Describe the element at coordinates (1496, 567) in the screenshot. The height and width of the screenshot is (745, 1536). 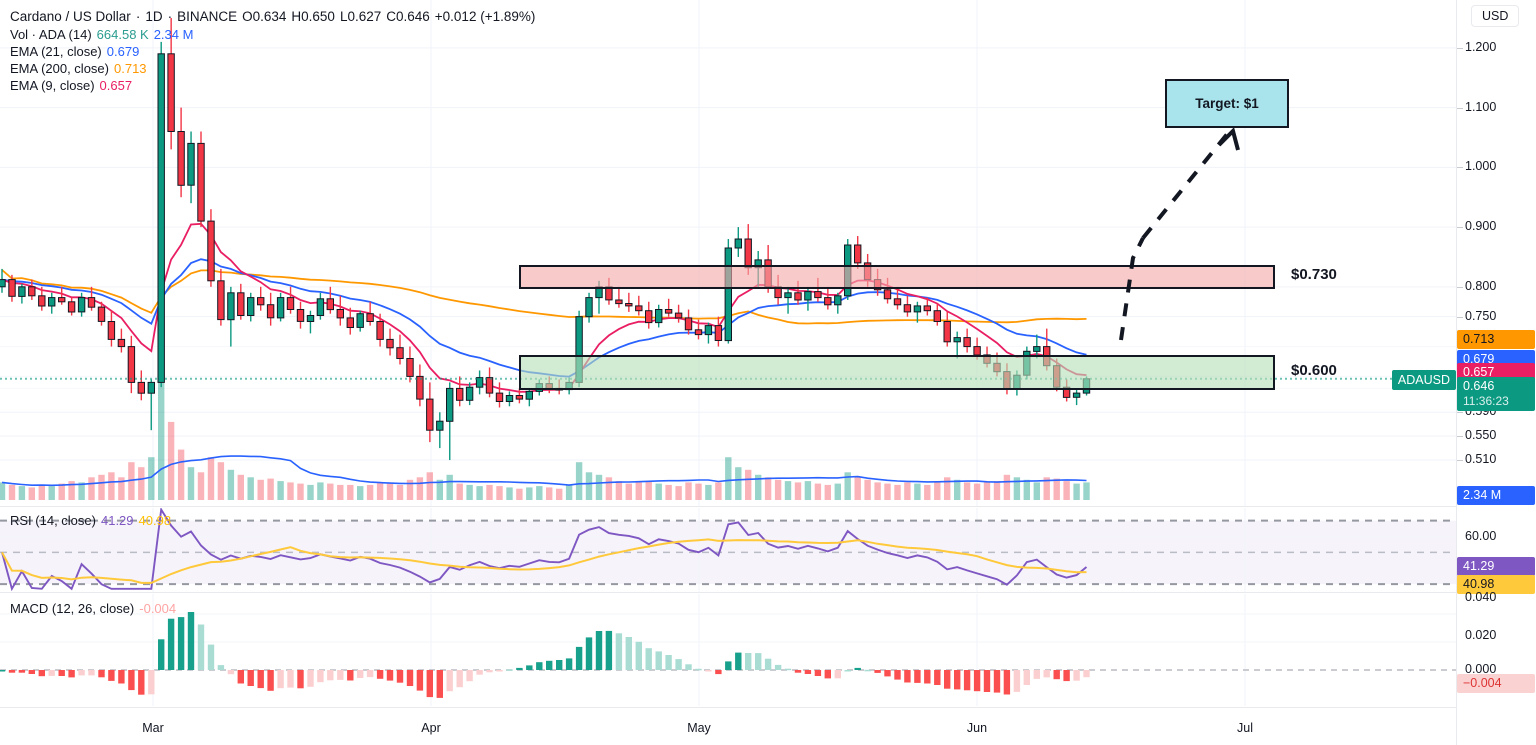
I see `rsi-value-badge: 41.29` at that location.